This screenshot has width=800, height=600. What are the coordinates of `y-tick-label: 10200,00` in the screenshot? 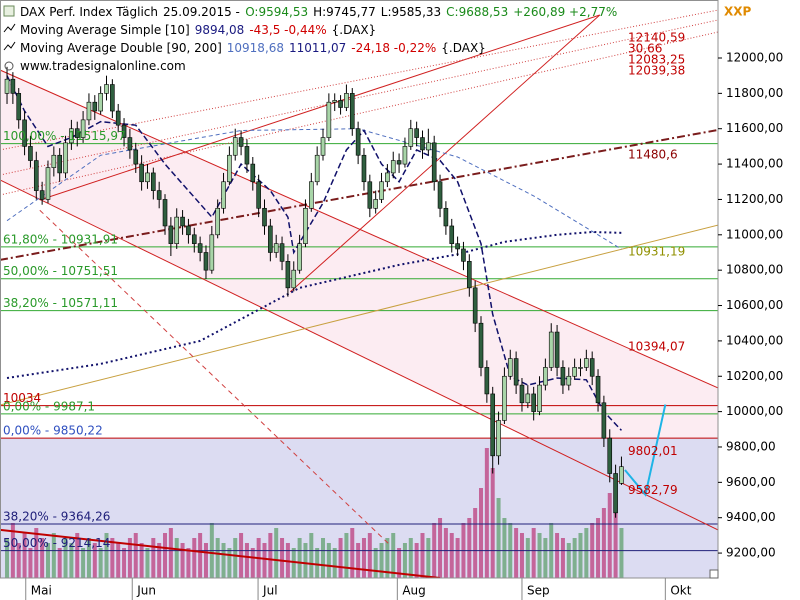 It's located at (754, 376).